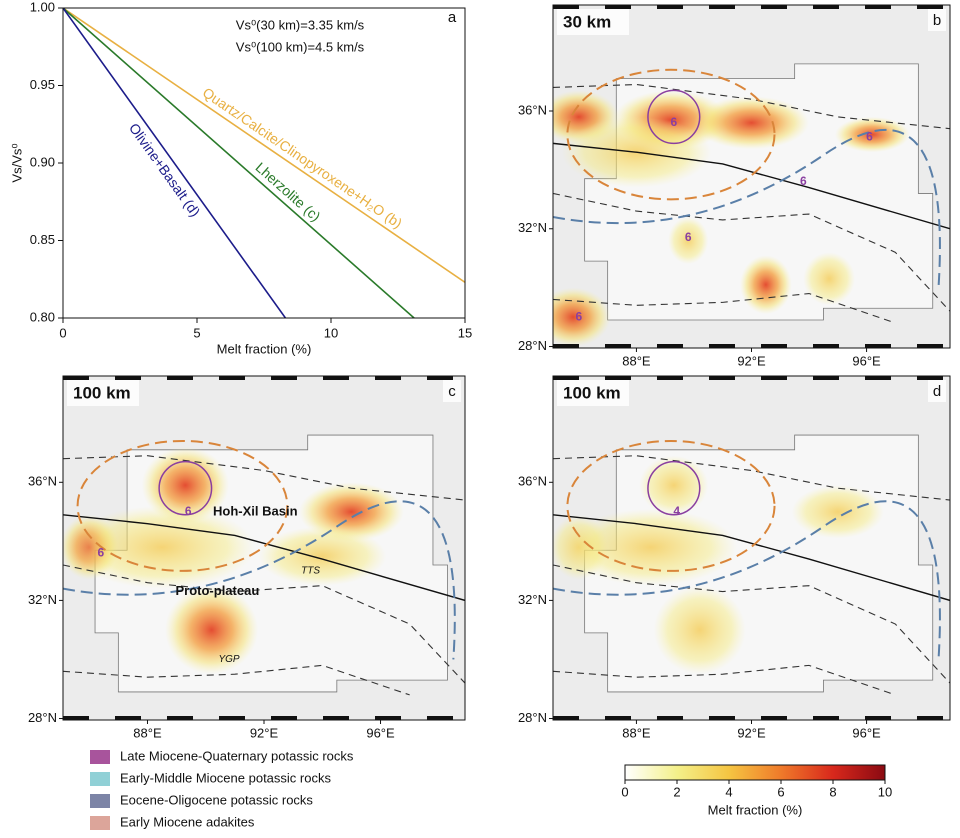 This screenshot has width=960, height=838. Describe the element at coordinates (42, 316) in the screenshot. I see `y-tick-label: 0.80` at that location.